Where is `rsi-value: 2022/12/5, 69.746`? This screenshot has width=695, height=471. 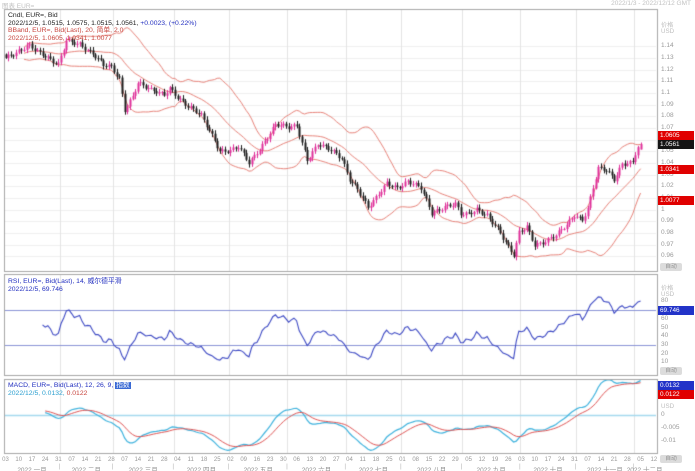 rsi-value: 2022/12/5, 69.746 is located at coordinates (35, 289).